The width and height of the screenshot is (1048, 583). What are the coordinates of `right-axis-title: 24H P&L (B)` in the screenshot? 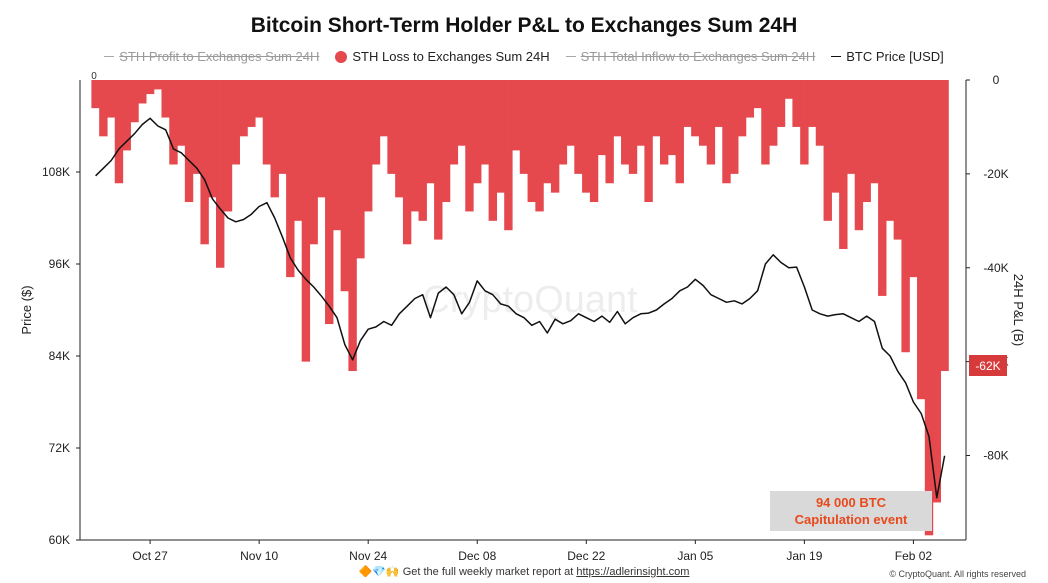 It's located at (1018, 310).